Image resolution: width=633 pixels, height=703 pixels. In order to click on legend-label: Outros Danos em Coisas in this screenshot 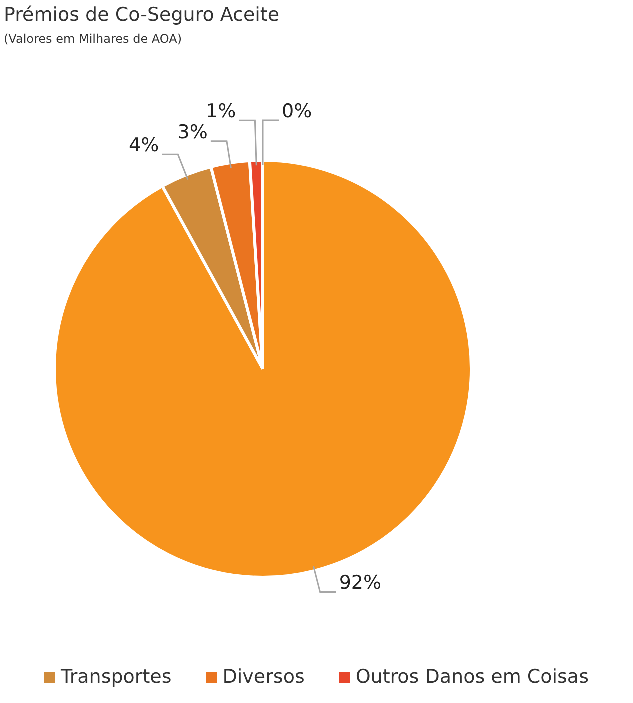, I will do `click(472, 677)`.